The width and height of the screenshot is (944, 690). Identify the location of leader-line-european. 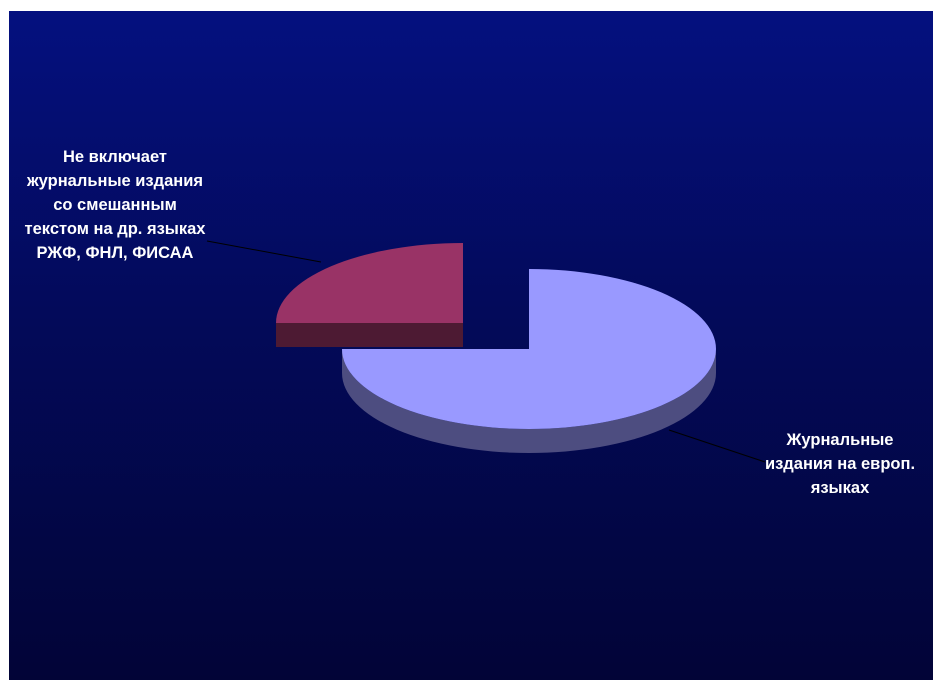
(717, 446).